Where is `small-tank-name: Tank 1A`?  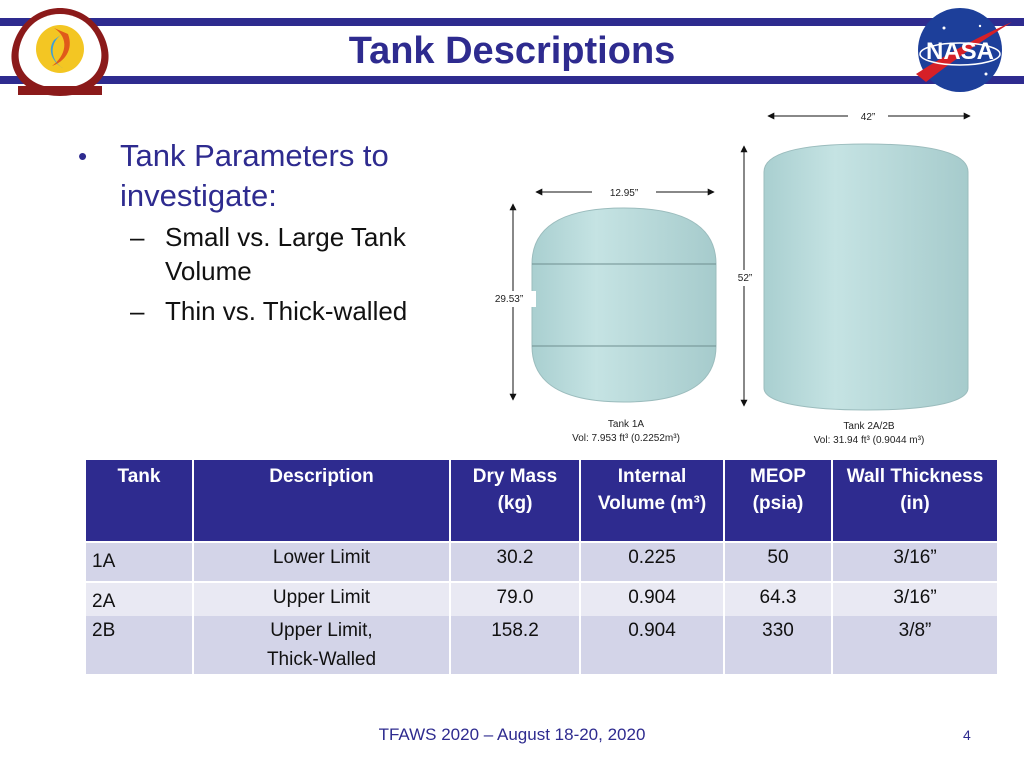 small-tank-name: Tank 1A is located at coordinates (626, 424).